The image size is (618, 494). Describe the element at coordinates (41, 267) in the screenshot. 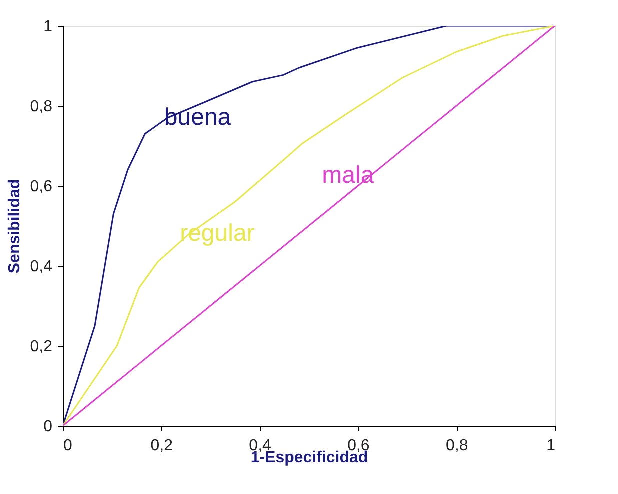

I see `y-tick-label: 0,4` at that location.